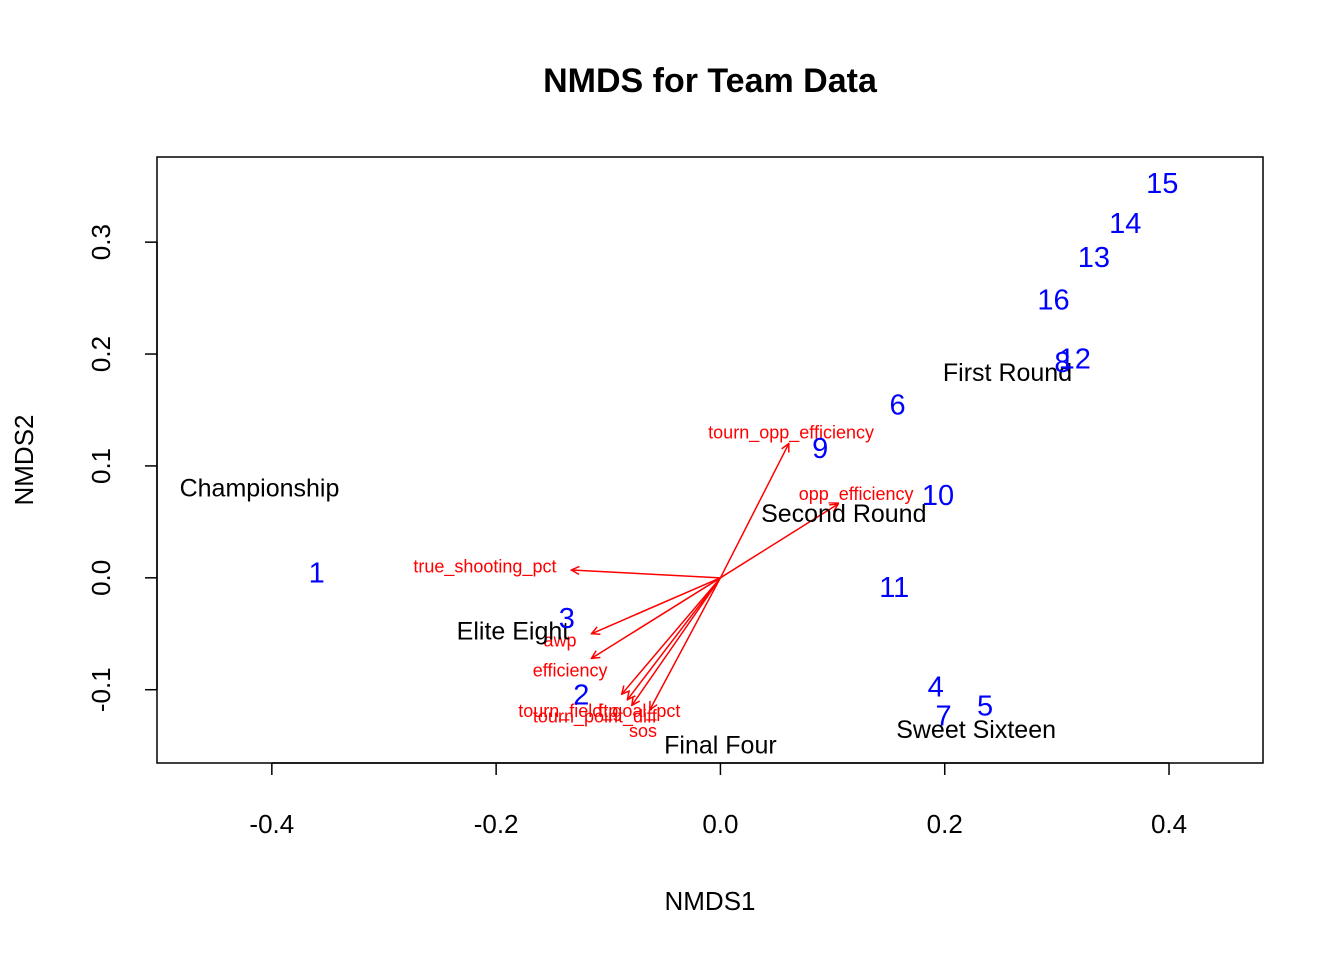 Image resolution: width=1344 pixels, height=960 pixels. I want to click on vector-arrow-true_shooting_pct, so click(646, 574).